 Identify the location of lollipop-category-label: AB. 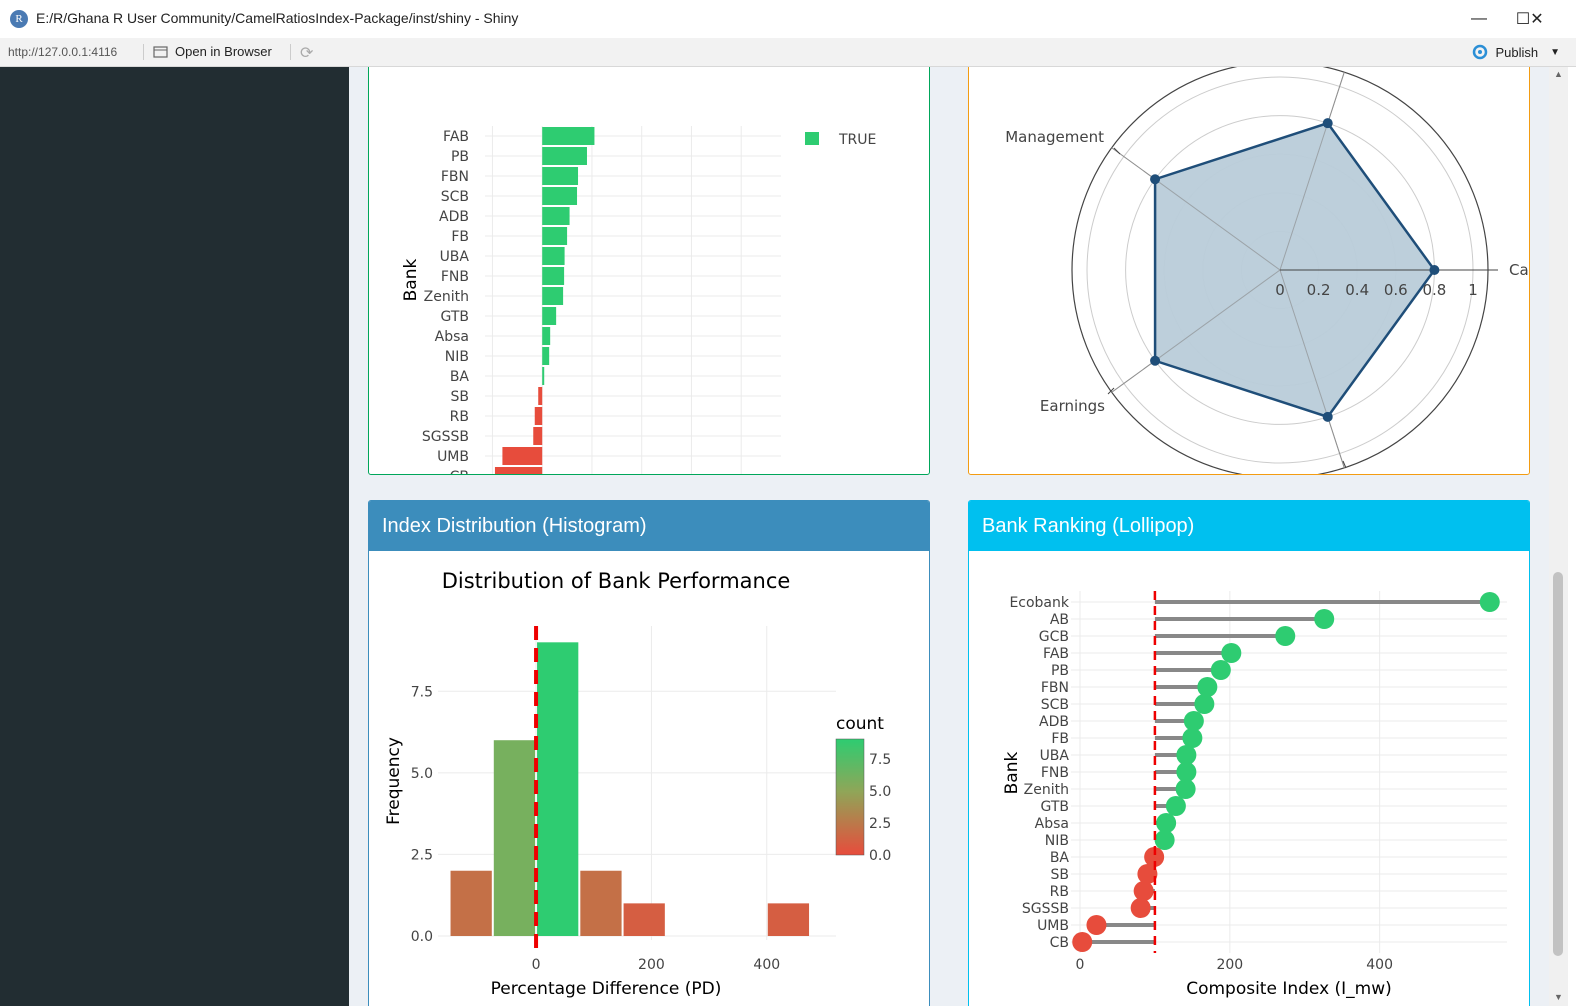
(1059, 620).